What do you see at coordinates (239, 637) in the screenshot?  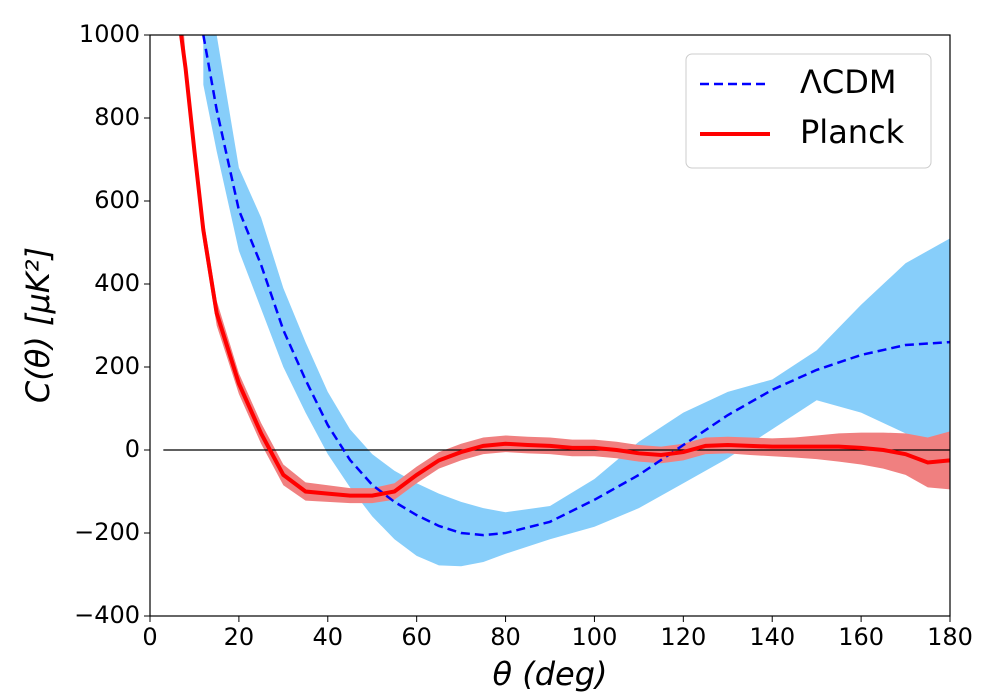 I see `x-tick-label: 20` at bounding box center [239, 637].